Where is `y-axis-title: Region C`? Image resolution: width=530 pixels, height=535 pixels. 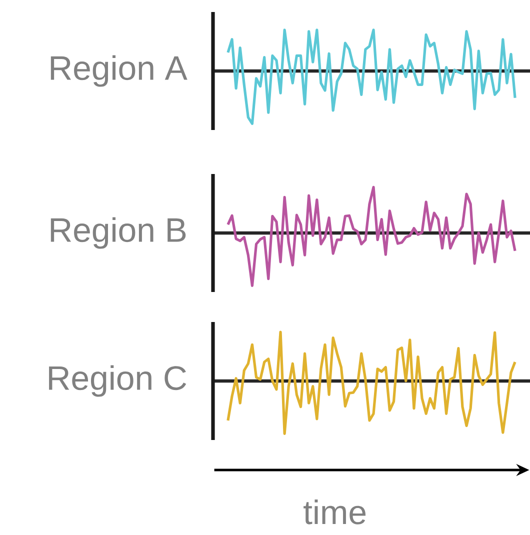 y-axis-title: Region C is located at coordinates (117, 381).